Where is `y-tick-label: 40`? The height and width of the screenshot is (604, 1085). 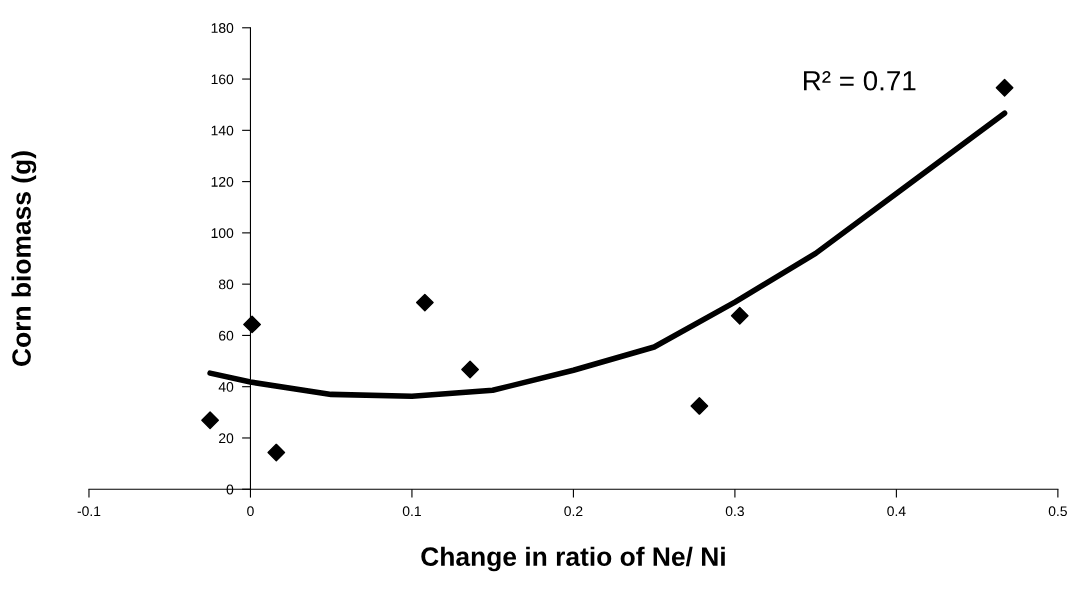
y-tick-label: 40 is located at coordinates (226, 387).